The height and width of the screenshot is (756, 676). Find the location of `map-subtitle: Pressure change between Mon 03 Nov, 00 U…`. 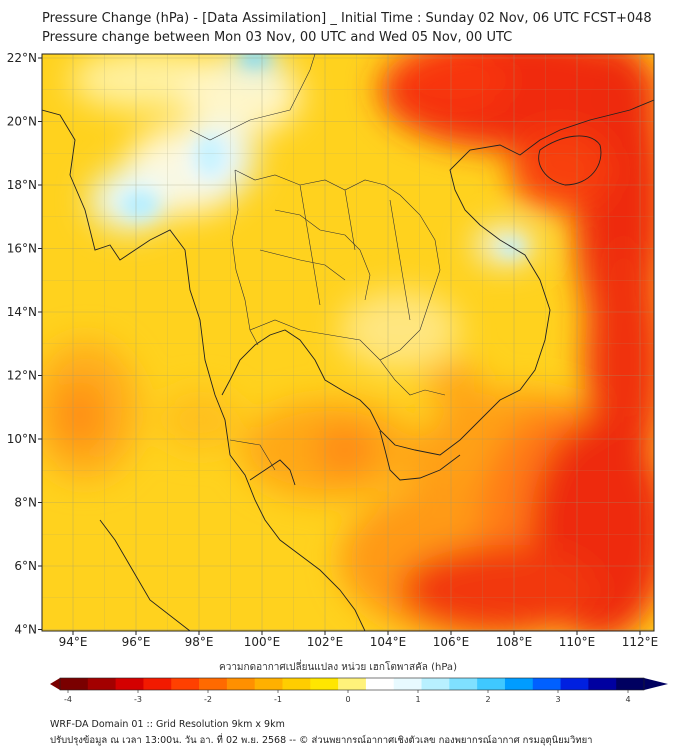

map-subtitle: Pressure change between Mon 03 Nov, 00 U… is located at coordinates (277, 37).